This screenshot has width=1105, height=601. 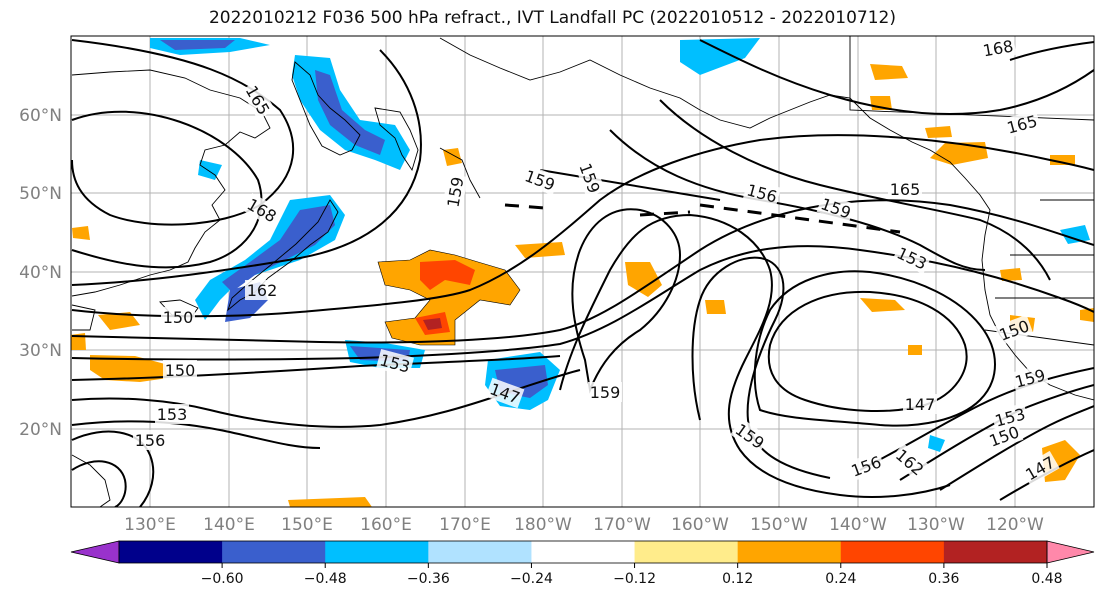 What do you see at coordinates (428, 579) in the screenshot?
I see `colorbar-tick-label: −0.36` at bounding box center [428, 579].